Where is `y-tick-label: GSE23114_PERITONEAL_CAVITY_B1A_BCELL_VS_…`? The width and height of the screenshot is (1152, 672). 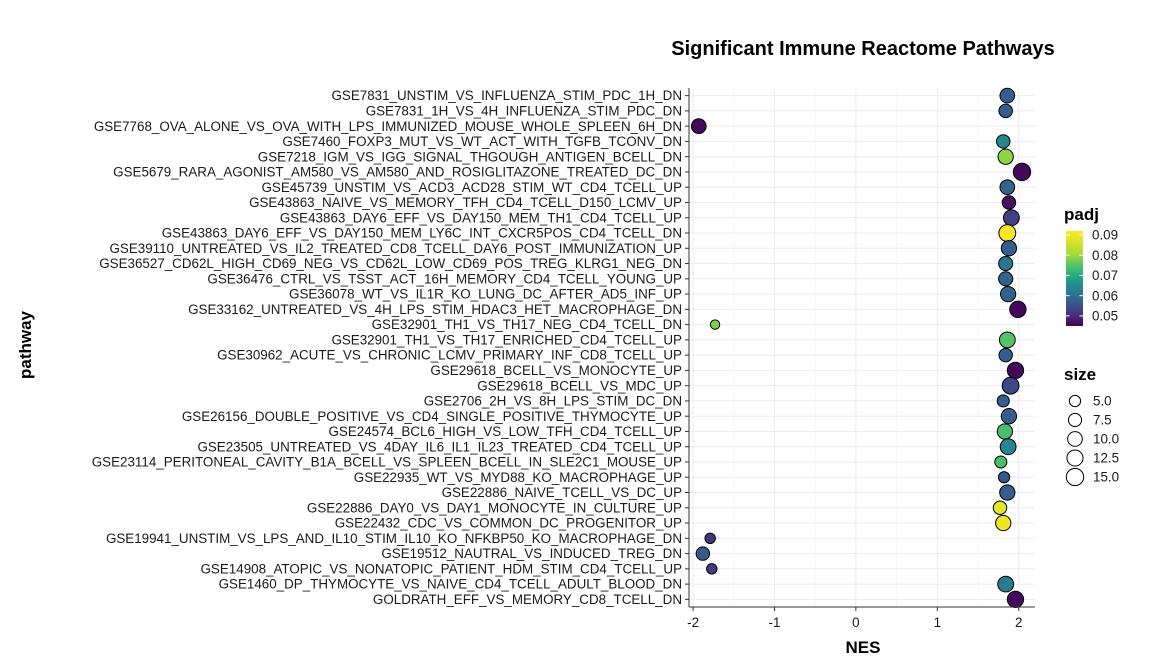 y-tick-label: GSE23114_PERITONEAL_CAVITY_B1A_BCELL_VS_… is located at coordinates (387, 462).